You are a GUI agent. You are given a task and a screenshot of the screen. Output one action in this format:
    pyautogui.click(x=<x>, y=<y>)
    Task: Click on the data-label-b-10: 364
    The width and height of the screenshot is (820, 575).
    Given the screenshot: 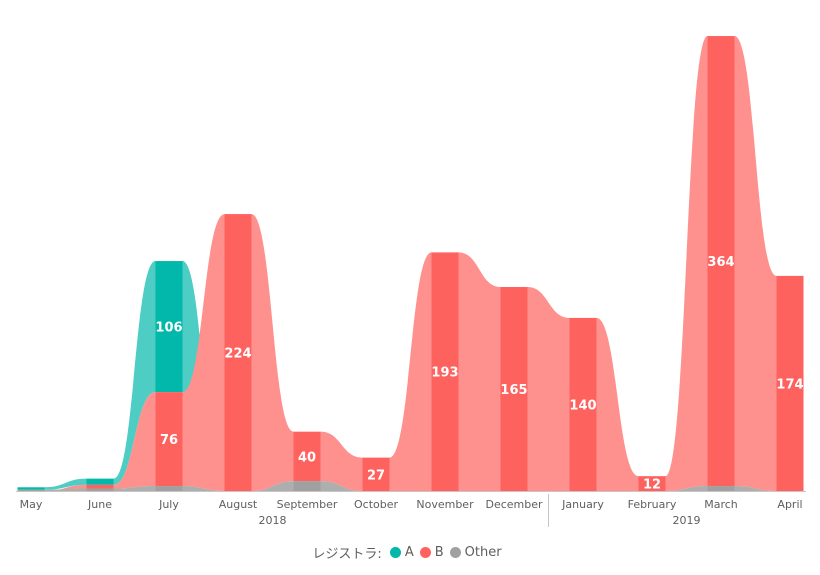 What is the action you would take?
    pyautogui.click(x=720, y=262)
    